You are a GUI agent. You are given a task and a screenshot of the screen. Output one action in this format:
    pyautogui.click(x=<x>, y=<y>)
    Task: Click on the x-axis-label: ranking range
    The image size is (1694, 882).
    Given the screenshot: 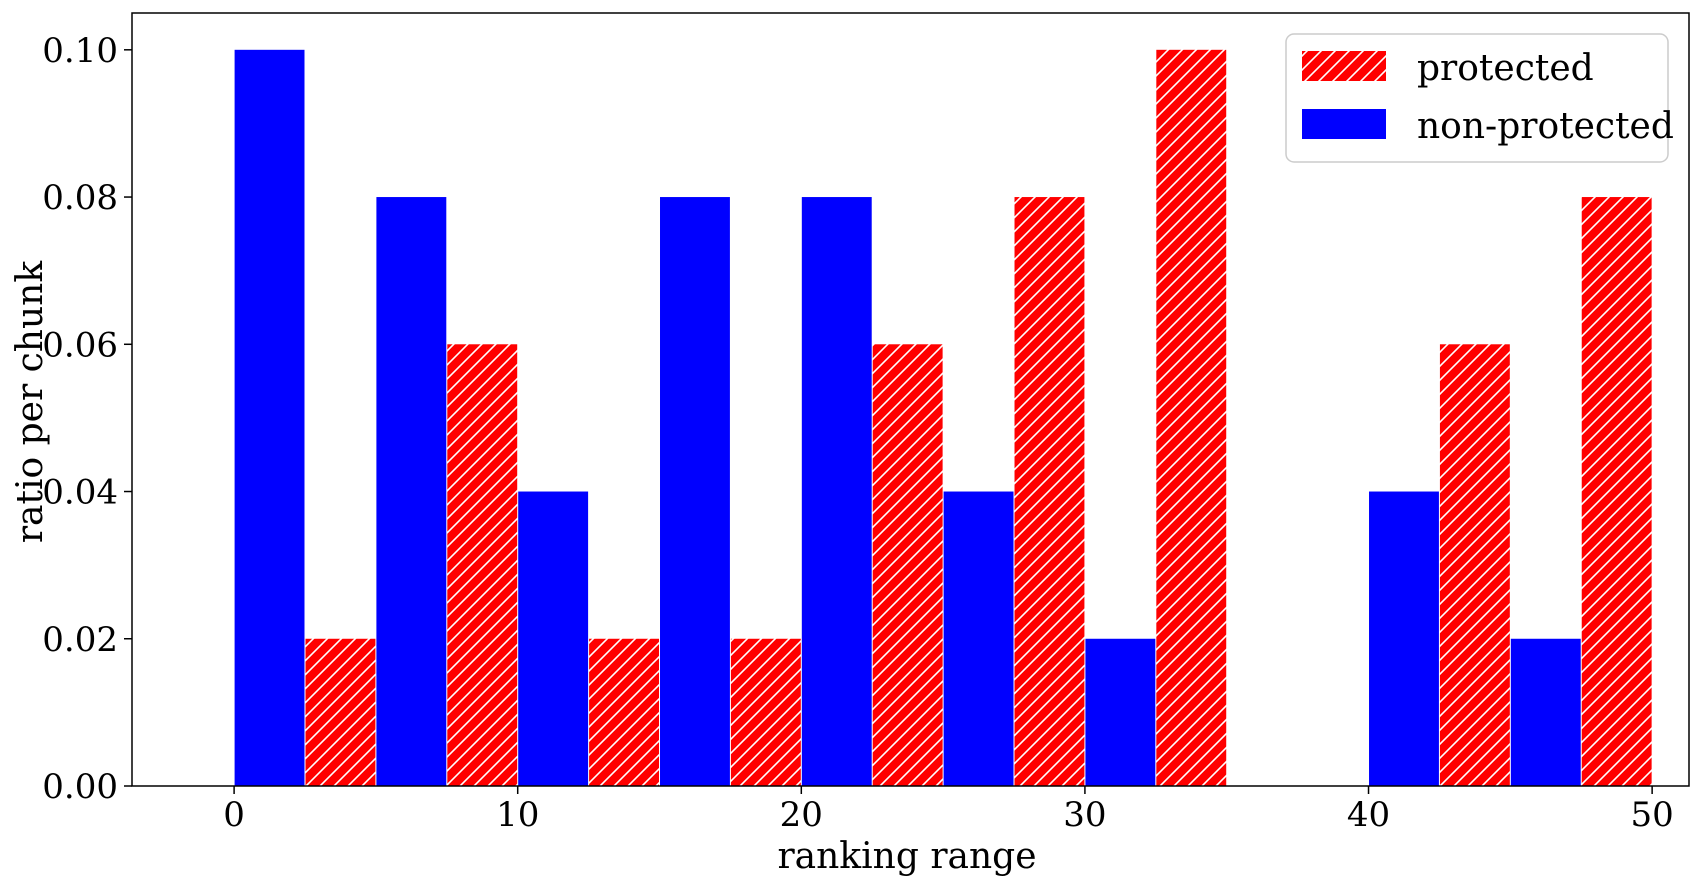 What is the action you would take?
    pyautogui.click(x=906, y=856)
    